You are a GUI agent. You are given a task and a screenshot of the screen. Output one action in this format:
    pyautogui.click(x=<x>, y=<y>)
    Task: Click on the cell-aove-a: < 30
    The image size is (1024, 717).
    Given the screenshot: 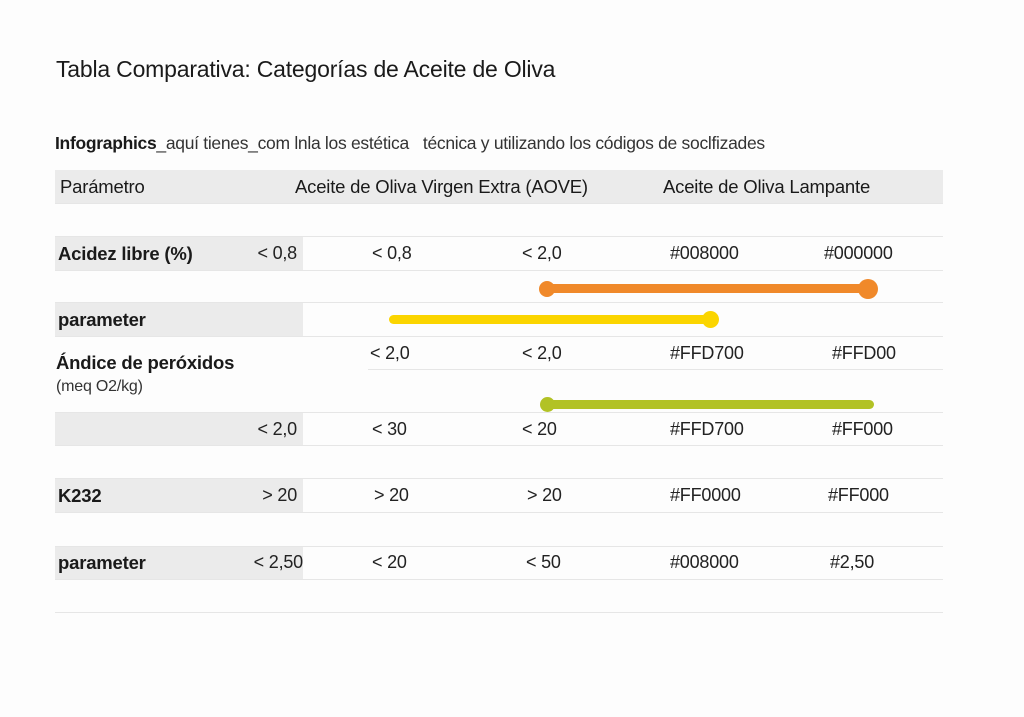 What is the action you would take?
    pyautogui.click(x=389, y=429)
    